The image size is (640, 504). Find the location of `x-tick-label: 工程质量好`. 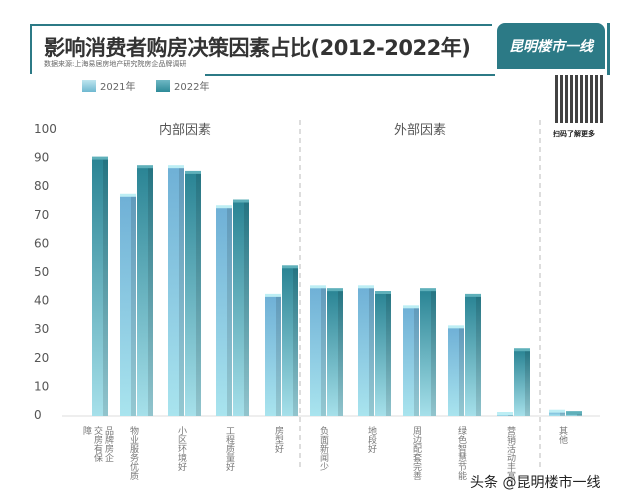

x-tick-label: 工程质量好 is located at coordinates (229, 448).